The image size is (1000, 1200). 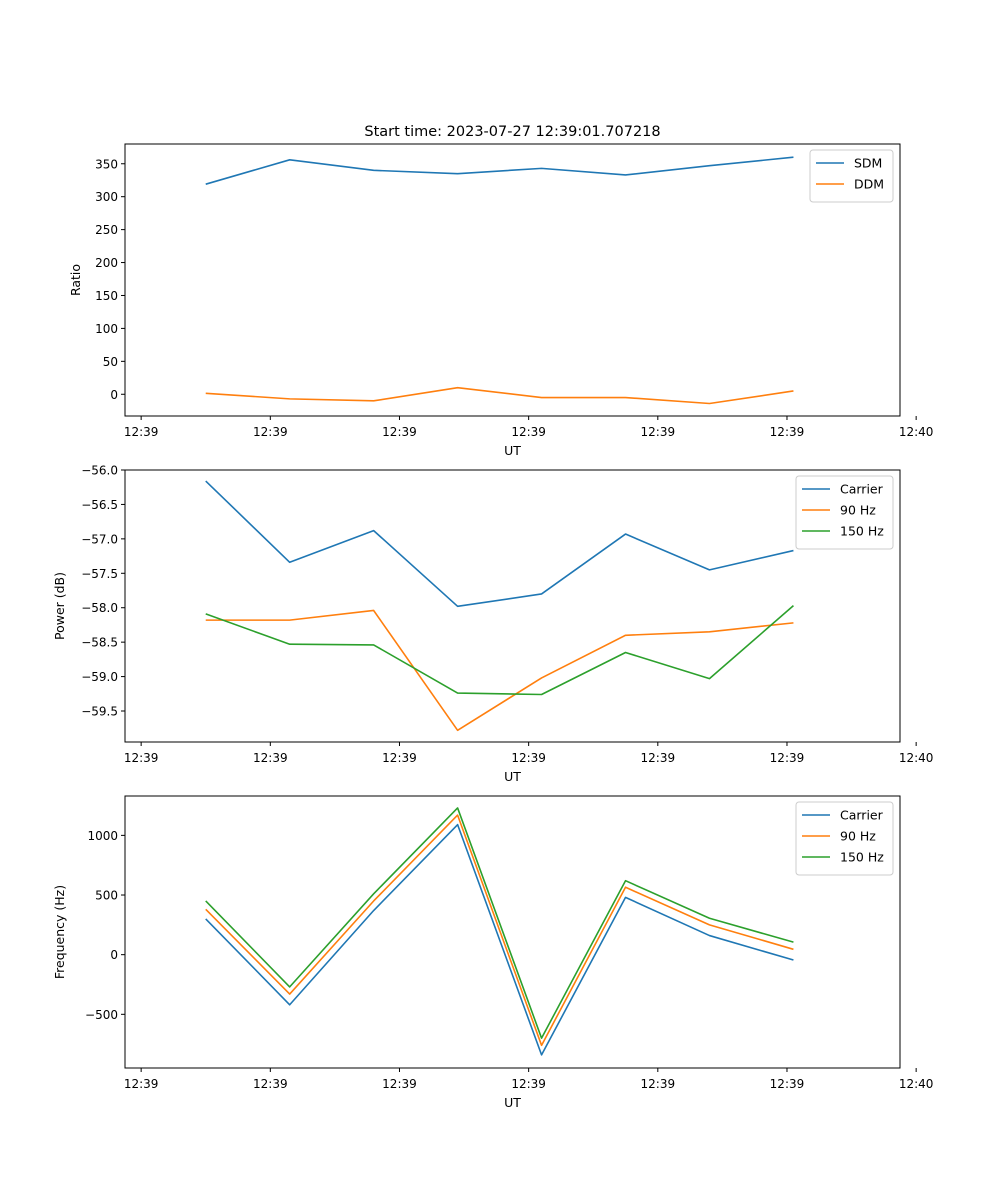 What do you see at coordinates (99, 505) in the screenshot?
I see `y-tick-label: −56.5` at bounding box center [99, 505].